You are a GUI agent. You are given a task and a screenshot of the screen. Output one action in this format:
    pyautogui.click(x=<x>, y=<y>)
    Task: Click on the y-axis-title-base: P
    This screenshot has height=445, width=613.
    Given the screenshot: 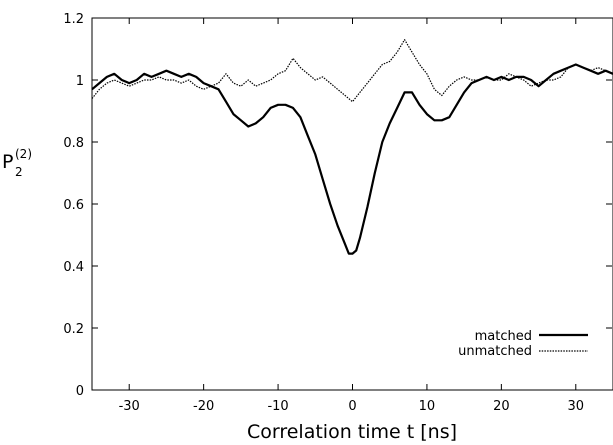 What is the action you would take?
    pyautogui.click(x=7, y=162)
    